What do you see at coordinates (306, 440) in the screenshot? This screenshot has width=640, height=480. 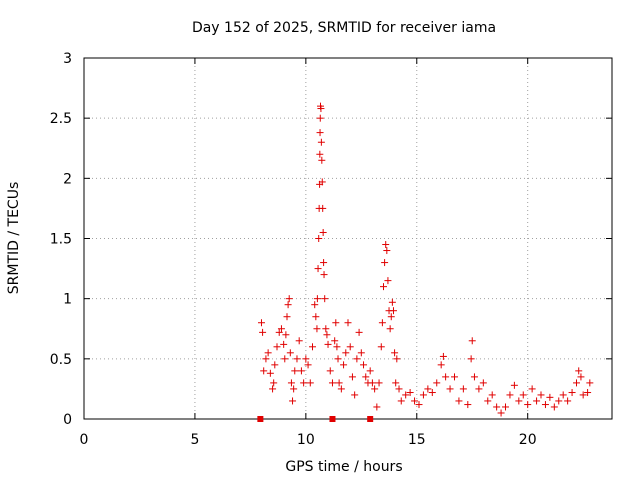 I see `x-tick-label: 10` at bounding box center [306, 440].